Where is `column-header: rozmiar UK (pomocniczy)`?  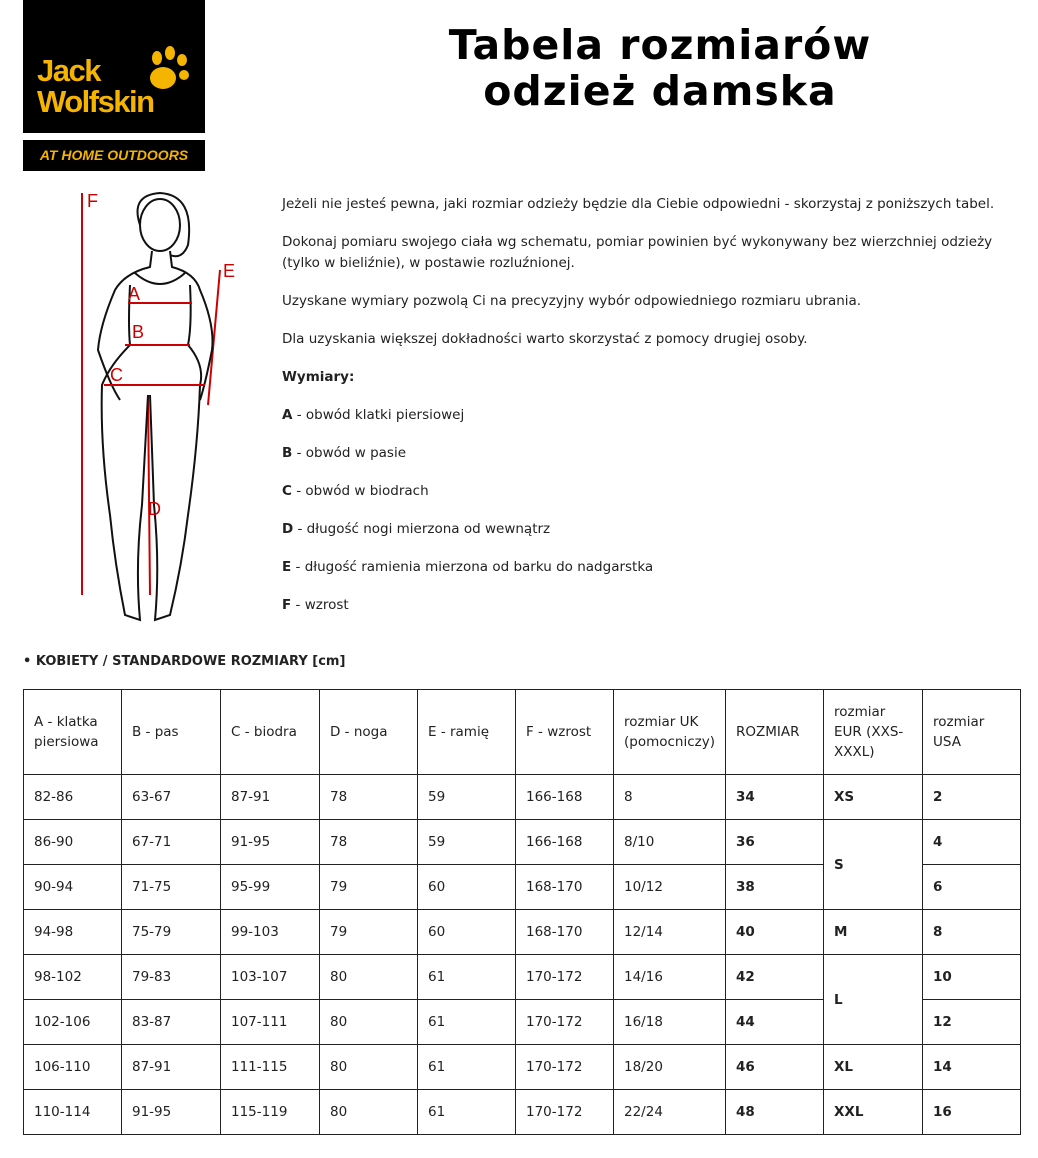
column-header: rozmiar UK (pomocniczy) is located at coordinates (669, 732).